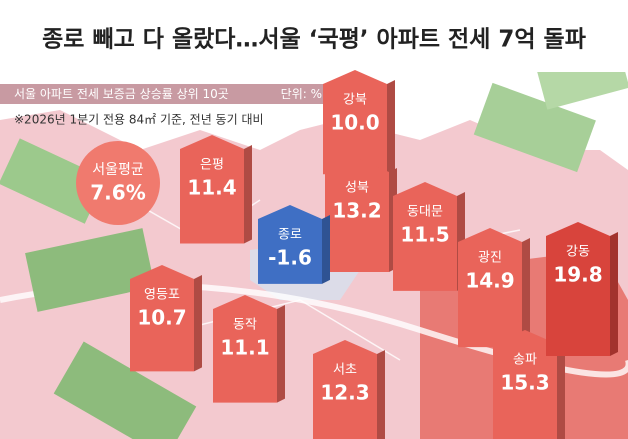  I want to click on value-label: 10.0, so click(354, 123).